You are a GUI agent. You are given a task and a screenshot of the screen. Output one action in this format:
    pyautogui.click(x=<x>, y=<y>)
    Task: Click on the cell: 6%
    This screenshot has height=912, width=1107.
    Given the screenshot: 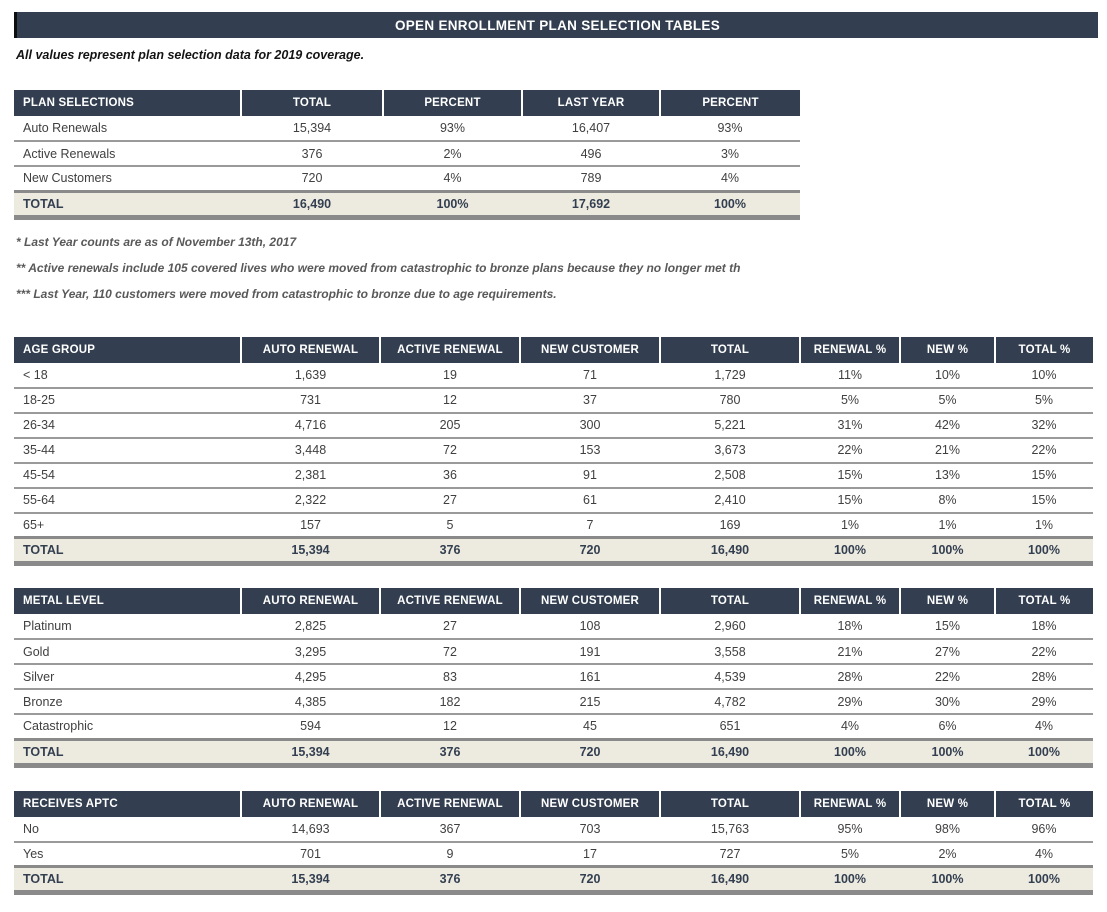 What is the action you would take?
    pyautogui.click(x=947, y=727)
    